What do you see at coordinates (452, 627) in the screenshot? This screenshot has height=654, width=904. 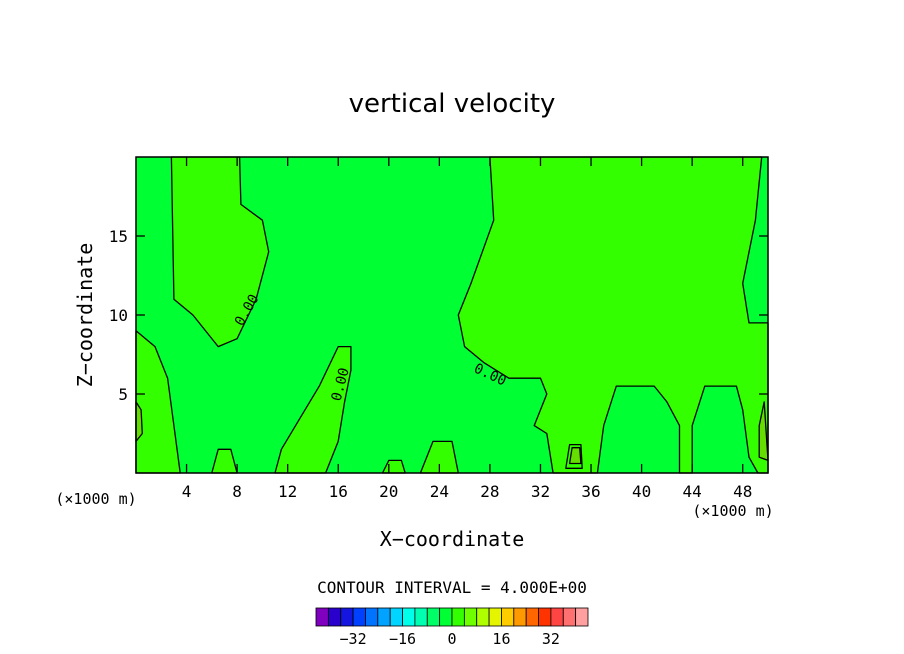 I see `colorbar: −32 −16 0 16 32` at bounding box center [452, 627].